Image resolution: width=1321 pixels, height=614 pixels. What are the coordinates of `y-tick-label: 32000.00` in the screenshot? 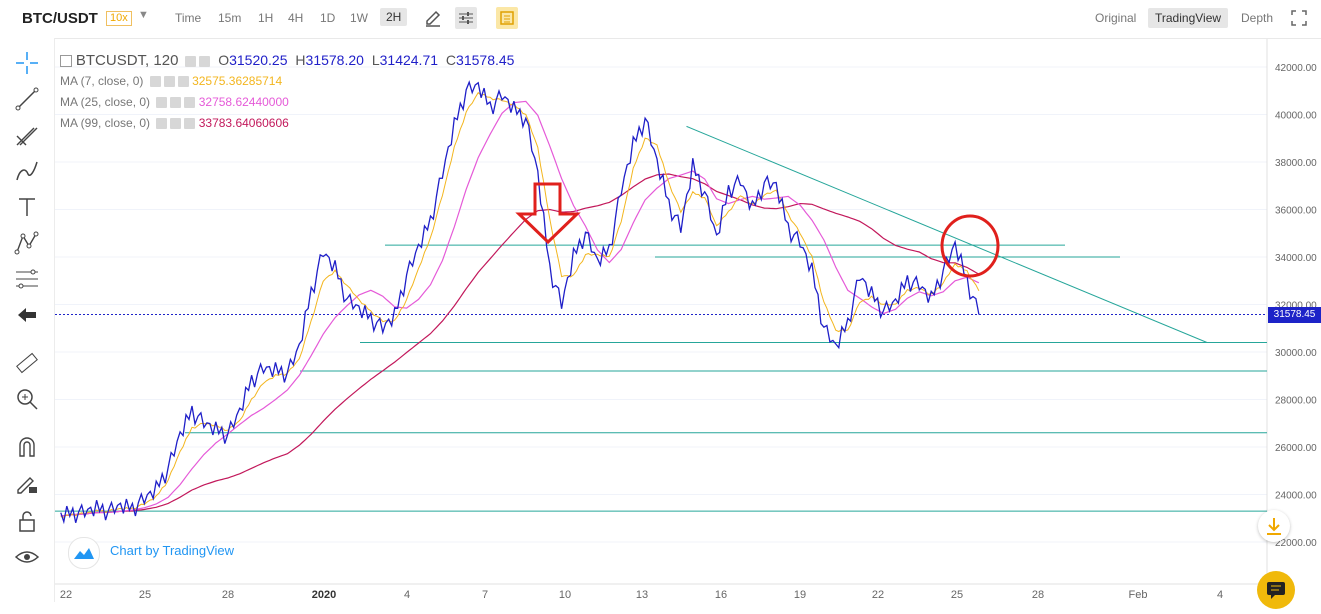 It's located at (1296, 306).